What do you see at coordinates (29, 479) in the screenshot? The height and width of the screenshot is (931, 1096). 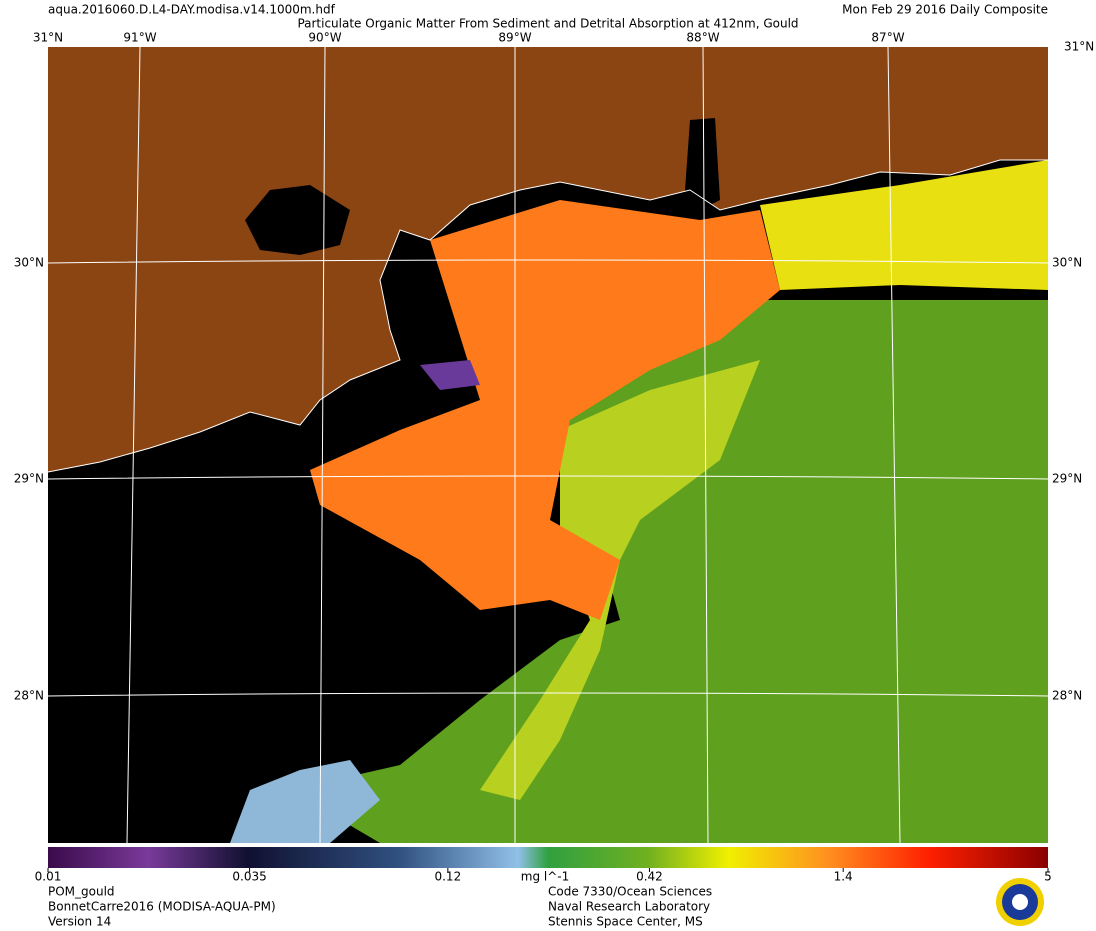 I see `lat-label-left: 29°N` at bounding box center [29, 479].